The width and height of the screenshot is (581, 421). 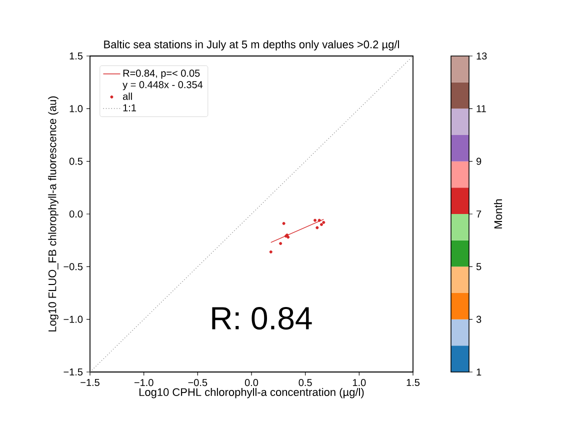 What do you see at coordinates (73, 266) in the screenshot?
I see `y-tick-label: −0.5` at bounding box center [73, 266].